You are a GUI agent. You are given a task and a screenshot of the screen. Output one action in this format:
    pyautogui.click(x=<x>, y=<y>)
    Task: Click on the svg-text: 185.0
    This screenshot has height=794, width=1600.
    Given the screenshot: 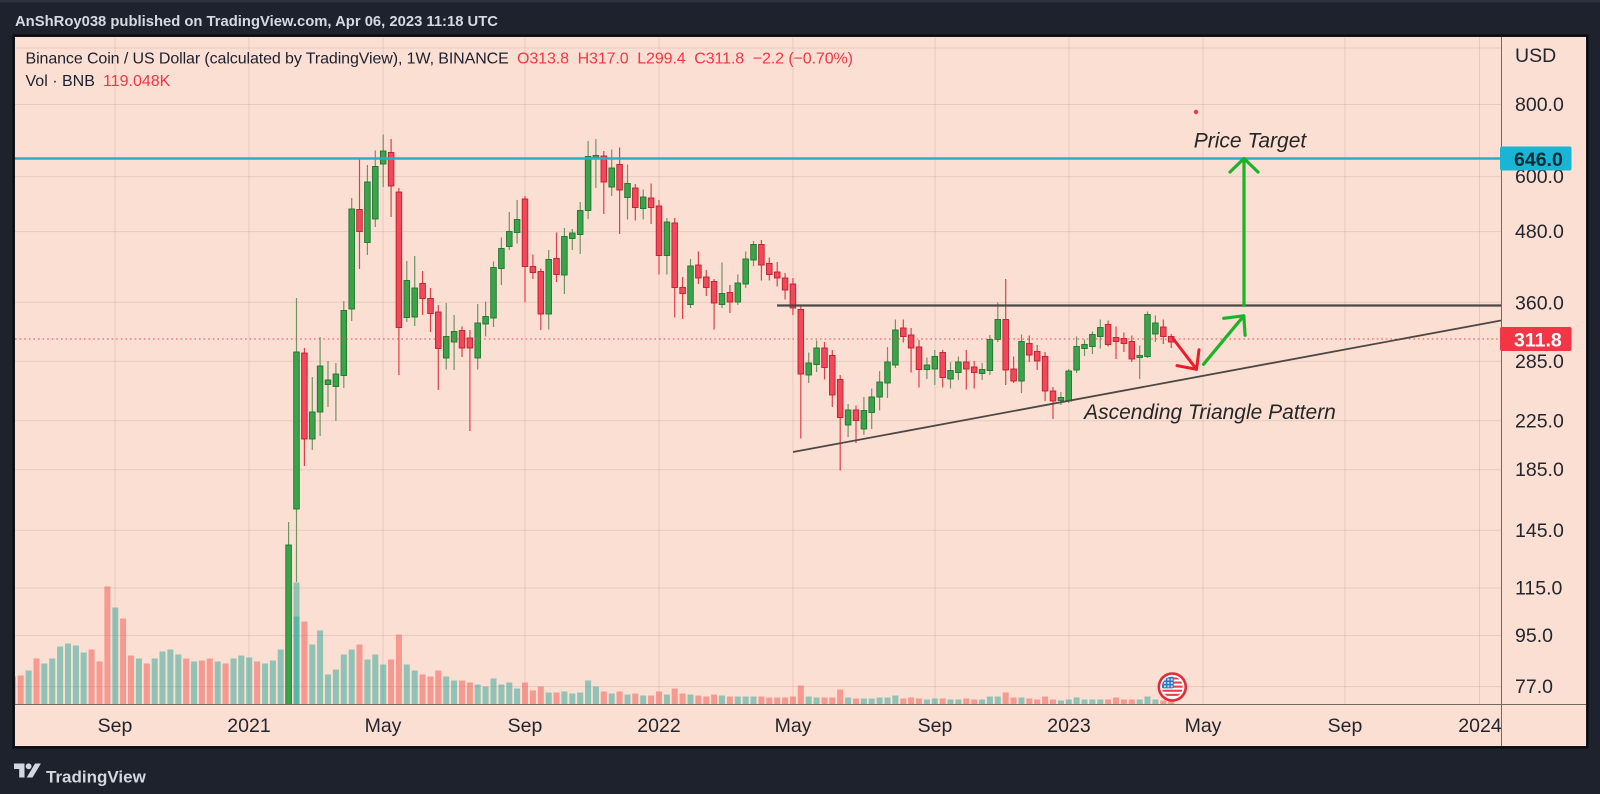 What is the action you would take?
    pyautogui.click(x=1539, y=470)
    